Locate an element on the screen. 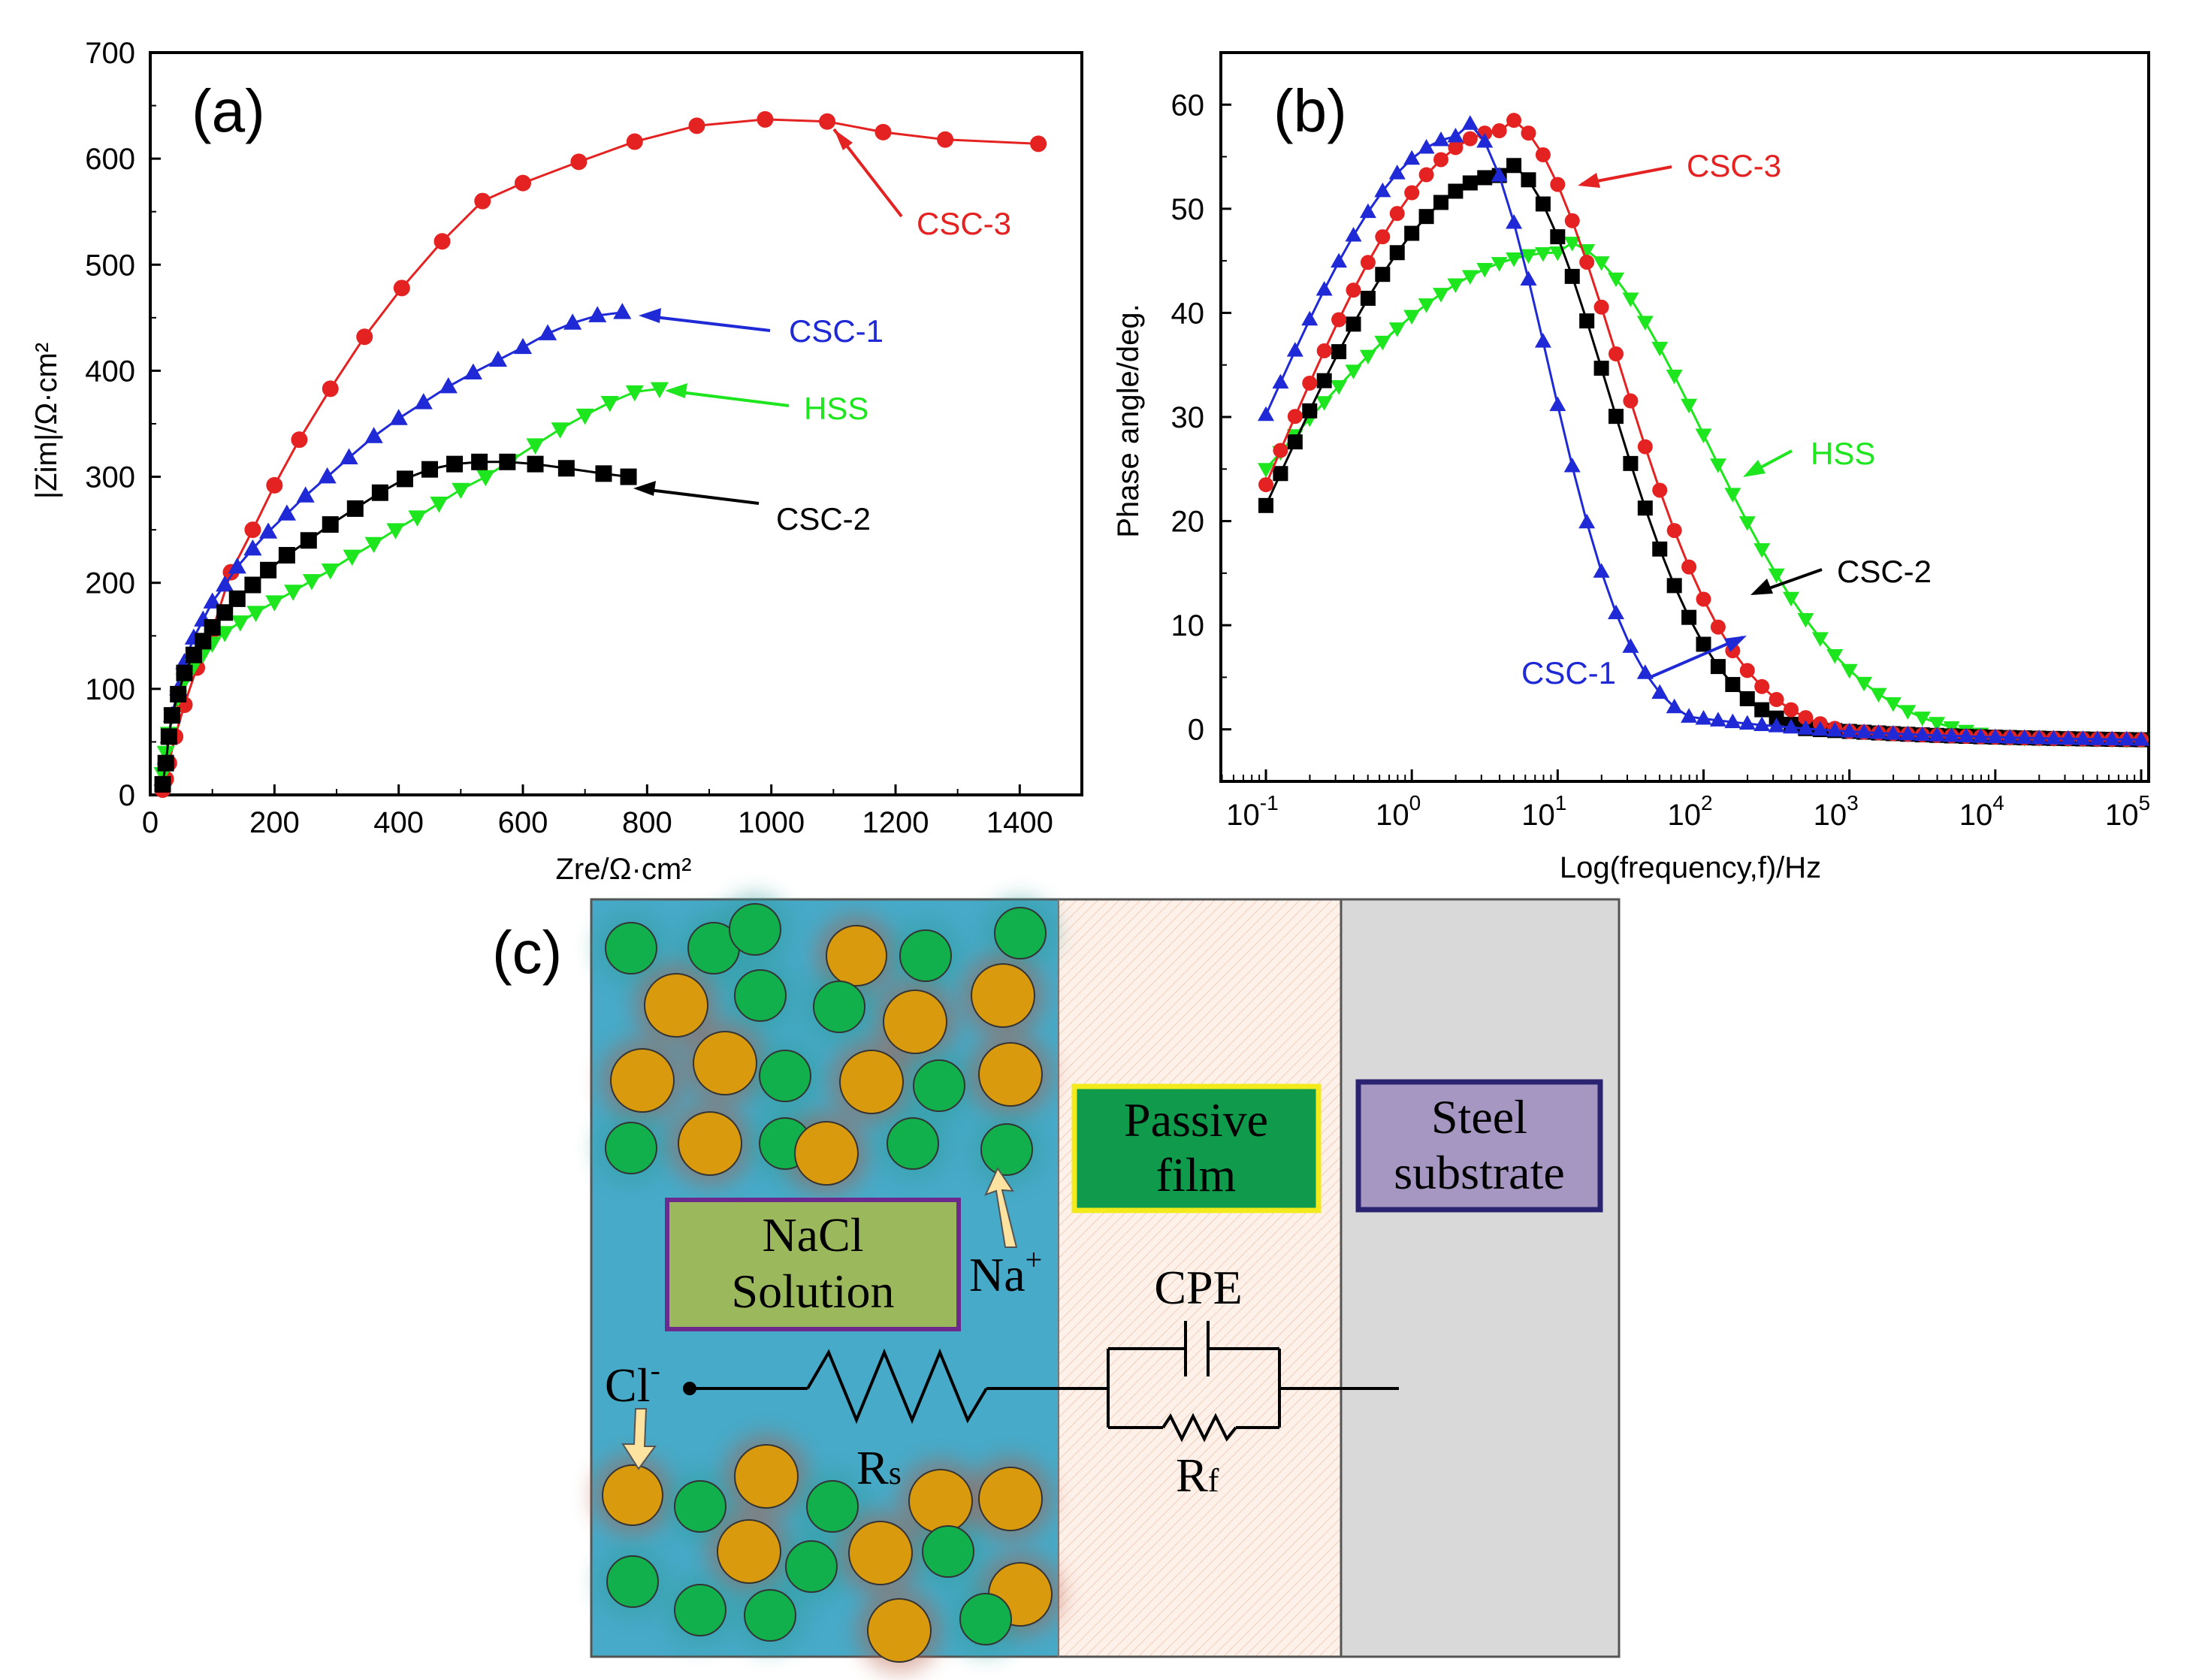 Image resolution: width=2190 pixels, height=1680 pixels. rs-label: Rs is located at coordinates (879, 1467).